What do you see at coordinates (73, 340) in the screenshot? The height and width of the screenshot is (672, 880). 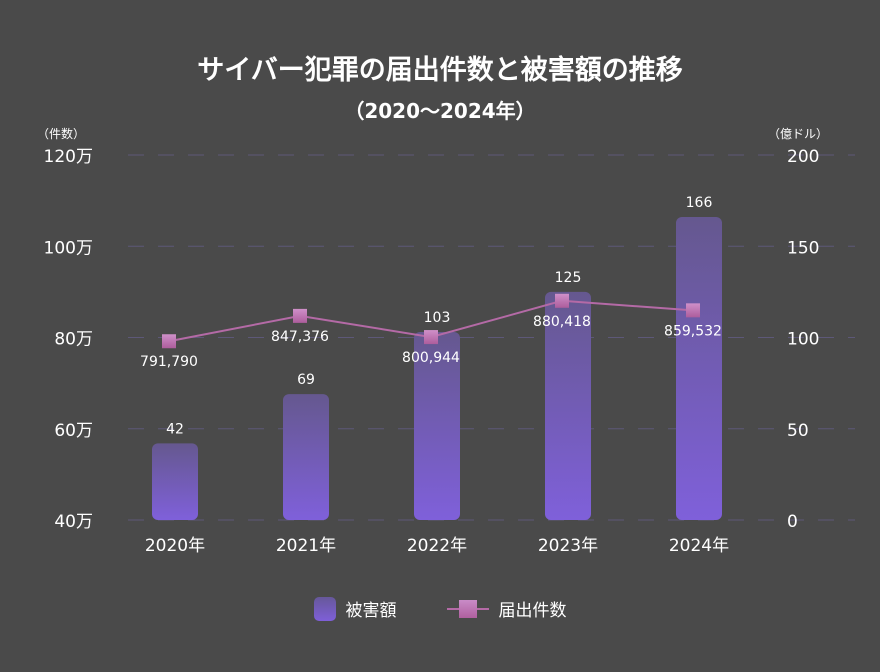 I see `left-tick-label: 80万` at bounding box center [73, 340].